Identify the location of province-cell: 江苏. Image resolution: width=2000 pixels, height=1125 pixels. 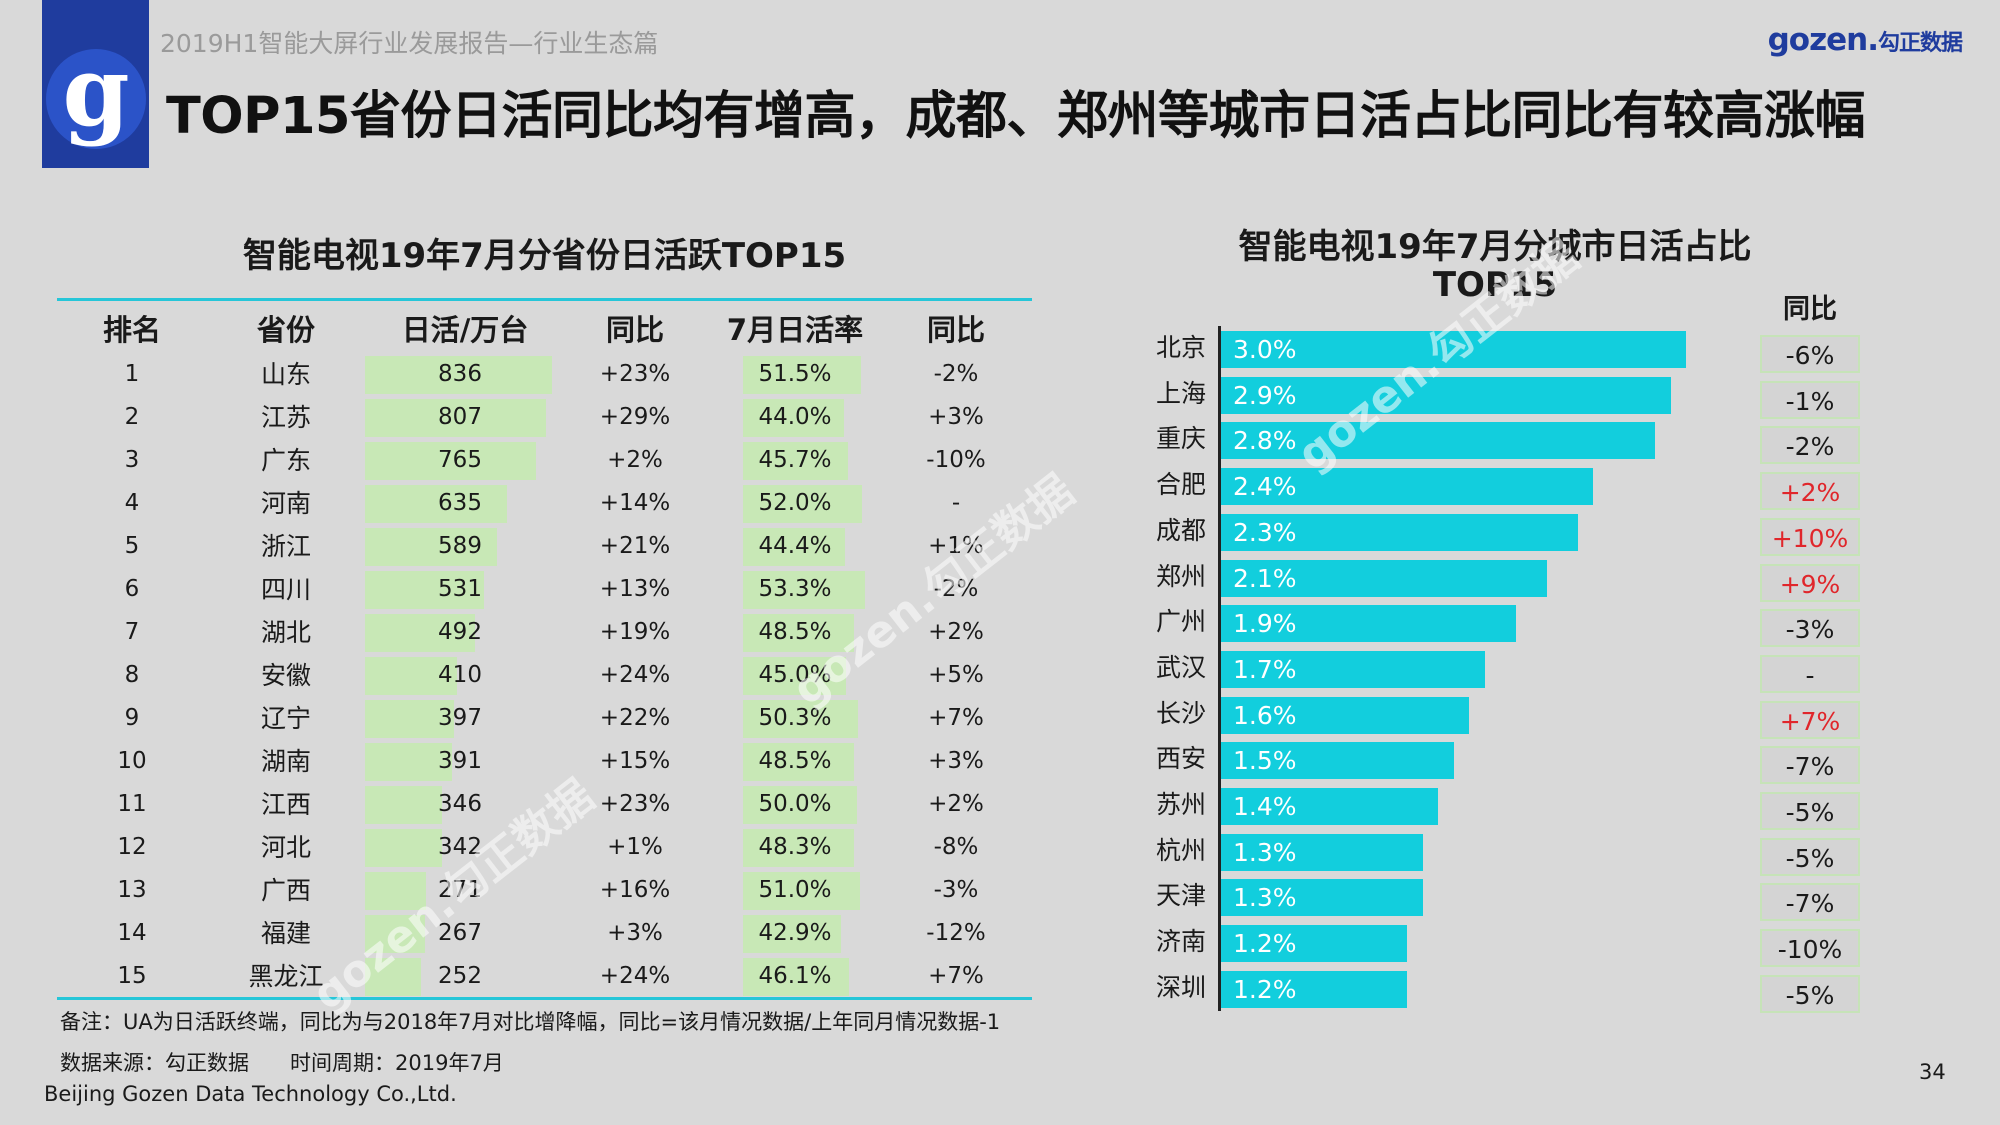
(285, 417).